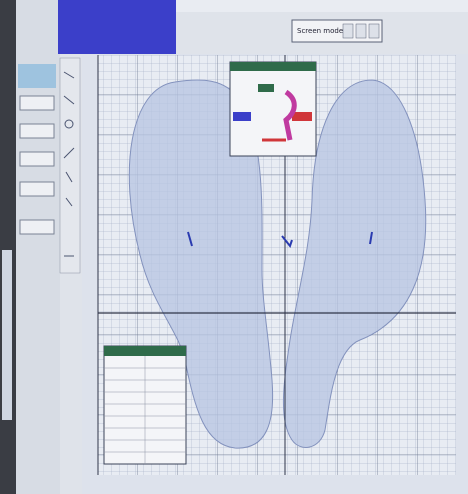 The image size is (468, 494). What do you see at coordinates (70, 165) in the screenshot?
I see `tool-column` at bounding box center [70, 165].